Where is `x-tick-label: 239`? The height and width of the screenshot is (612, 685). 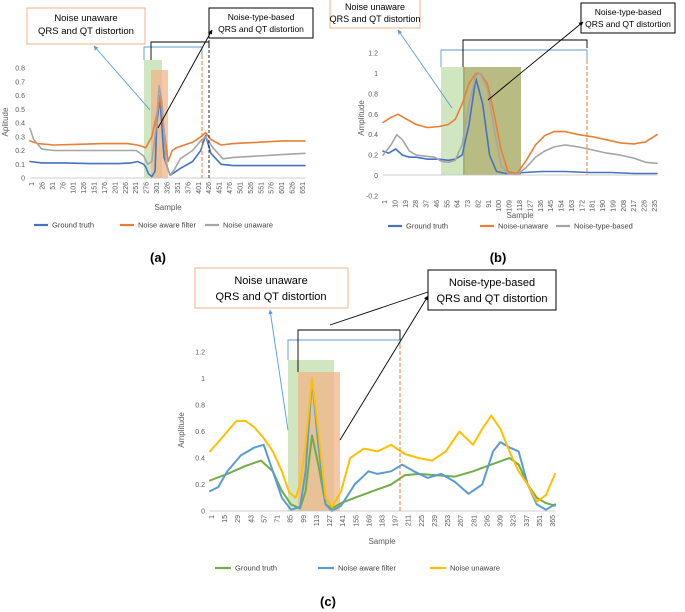
x-tick-label: 239 is located at coordinates (435, 521).